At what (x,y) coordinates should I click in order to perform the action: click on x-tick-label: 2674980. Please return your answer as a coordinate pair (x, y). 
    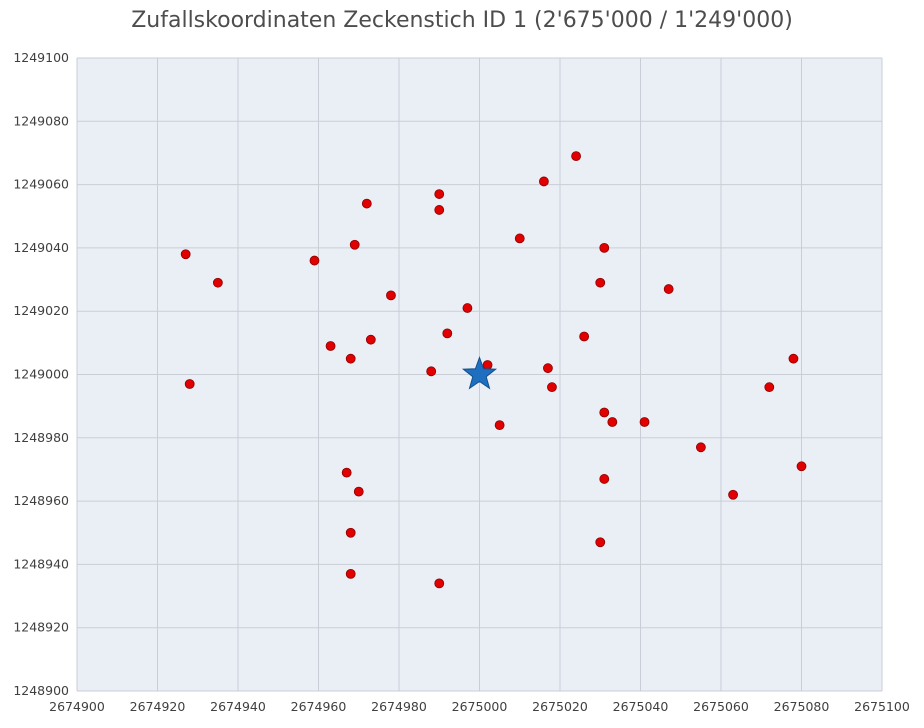
    Looking at the image, I should click on (399, 706).